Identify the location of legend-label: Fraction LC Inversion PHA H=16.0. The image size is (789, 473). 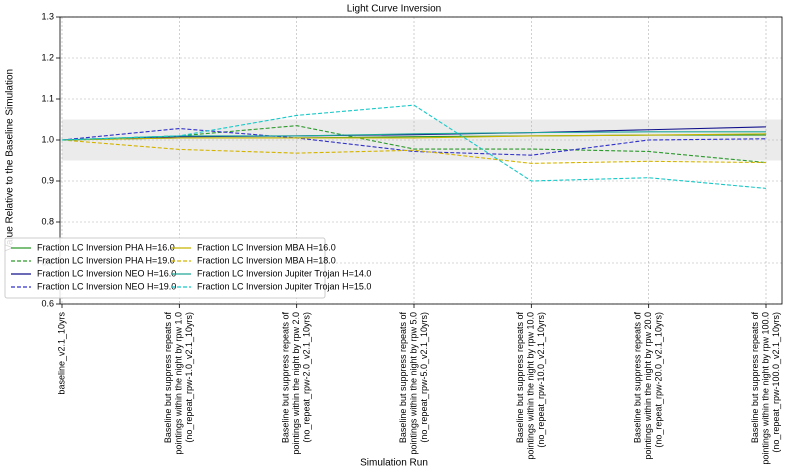
(106, 247).